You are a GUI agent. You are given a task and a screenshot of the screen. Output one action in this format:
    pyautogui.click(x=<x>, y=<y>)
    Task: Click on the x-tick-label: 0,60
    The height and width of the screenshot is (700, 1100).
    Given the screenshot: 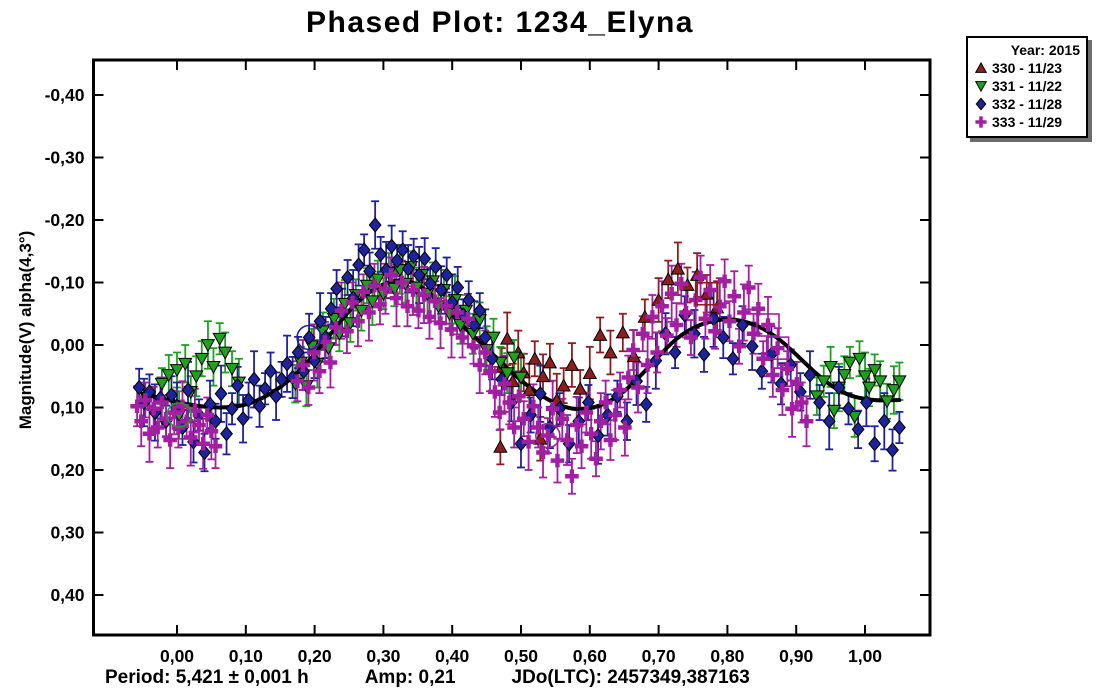 What is the action you would take?
    pyautogui.click(x=590, y=656)
    